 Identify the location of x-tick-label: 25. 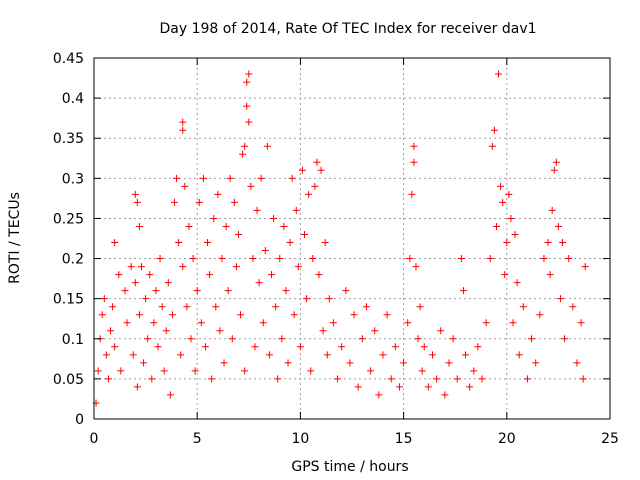
(610, 439).